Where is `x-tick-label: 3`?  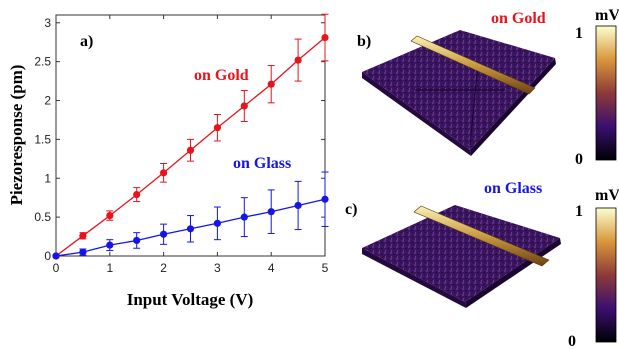 x-tick-label: 3 is located at coordinates (217, 268).